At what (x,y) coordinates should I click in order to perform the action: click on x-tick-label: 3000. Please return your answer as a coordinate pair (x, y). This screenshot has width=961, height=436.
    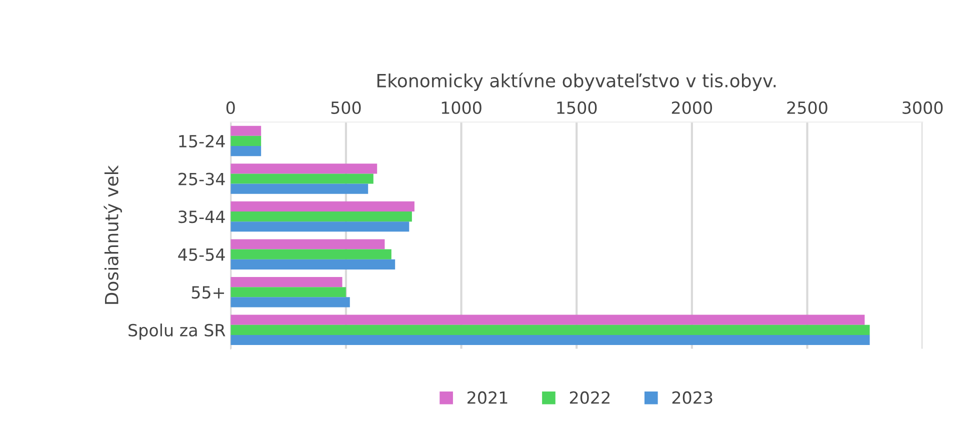
    Looking at the image, I should click on (922, 107).